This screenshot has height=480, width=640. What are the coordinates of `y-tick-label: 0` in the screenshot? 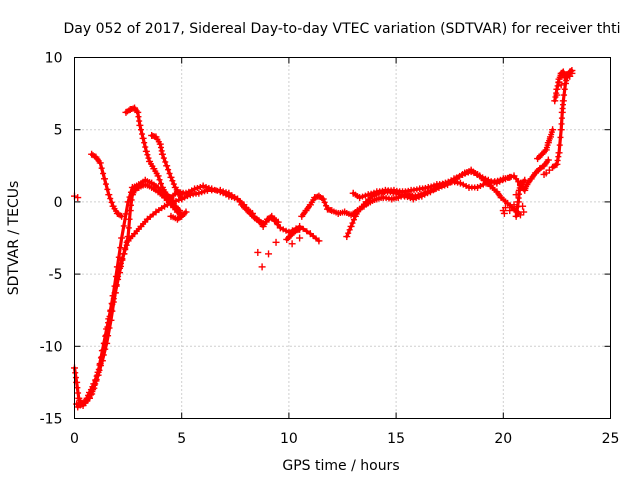 It's located at (58, 203).